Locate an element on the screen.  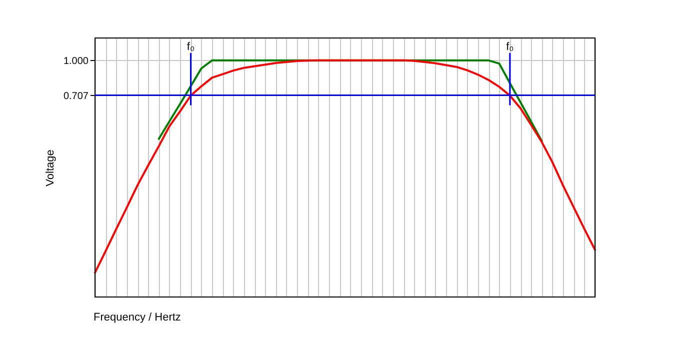
y-tick-label: 0.707 is located at coordinates (76, 96).